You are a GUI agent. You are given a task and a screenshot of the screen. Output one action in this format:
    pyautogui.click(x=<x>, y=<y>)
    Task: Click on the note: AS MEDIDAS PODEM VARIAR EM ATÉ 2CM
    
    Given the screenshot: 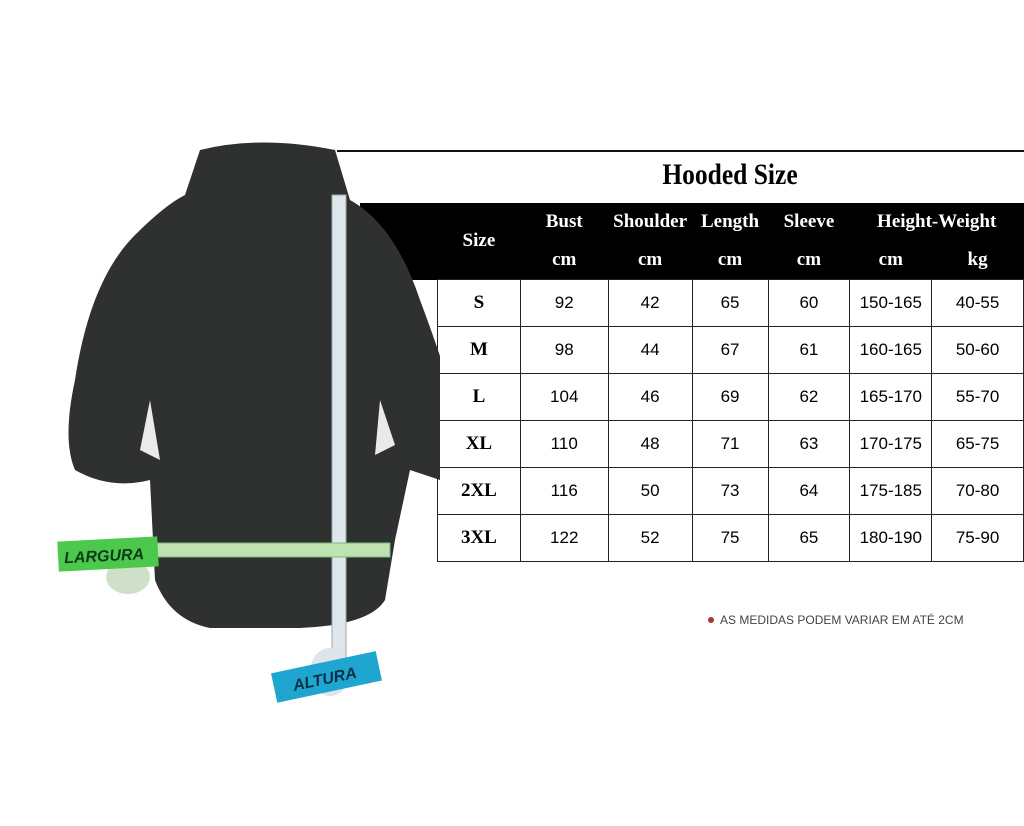 What is the action you would take?
    pyautogui.click(x=836, y=620)
    